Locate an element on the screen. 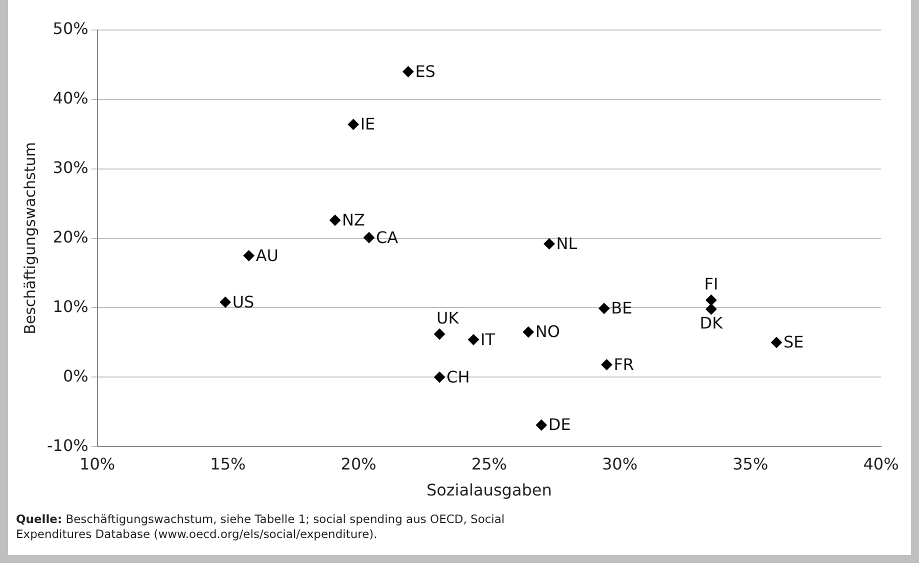  data-label: DK is located at coordinates (712, 322).